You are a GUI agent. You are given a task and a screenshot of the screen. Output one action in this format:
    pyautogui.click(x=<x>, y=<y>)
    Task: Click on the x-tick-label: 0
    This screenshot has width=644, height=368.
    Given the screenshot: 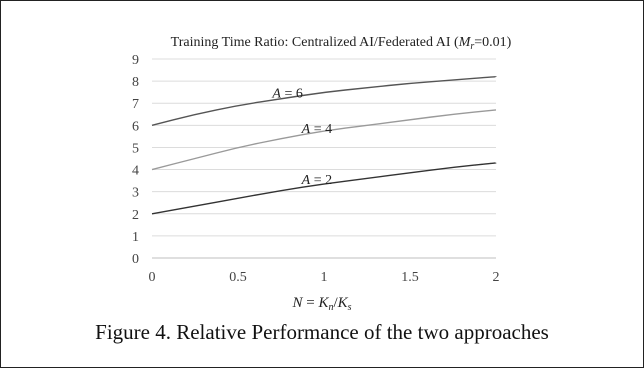 What is the action you would take?
    pyautogui.click(x=152, y=277)
    